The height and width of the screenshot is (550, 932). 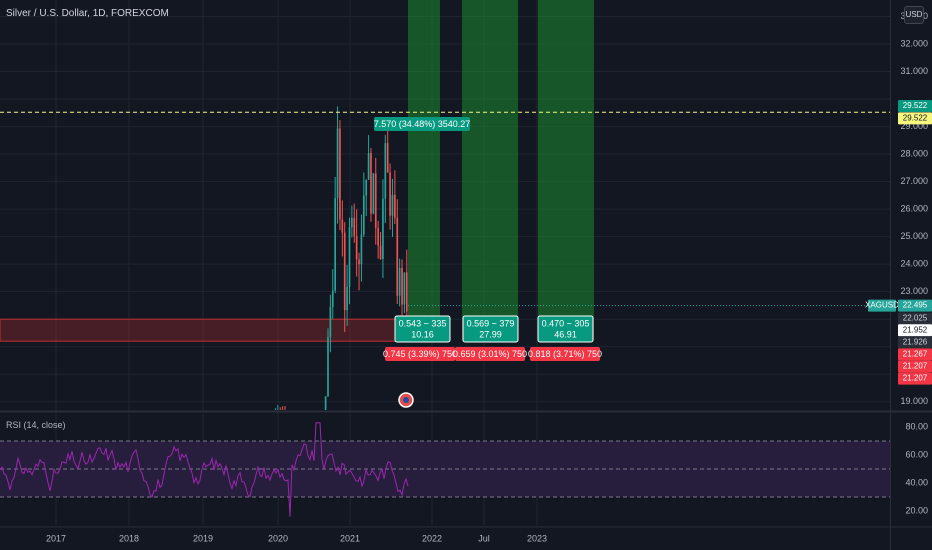 I want to click on position-3-profit-zone, so click(x=566, y=160).